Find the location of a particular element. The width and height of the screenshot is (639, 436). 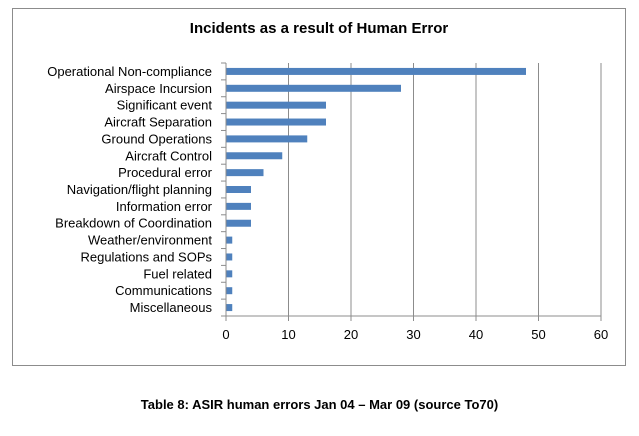

category-label: Procedural error is located at coordinates (165, 172).